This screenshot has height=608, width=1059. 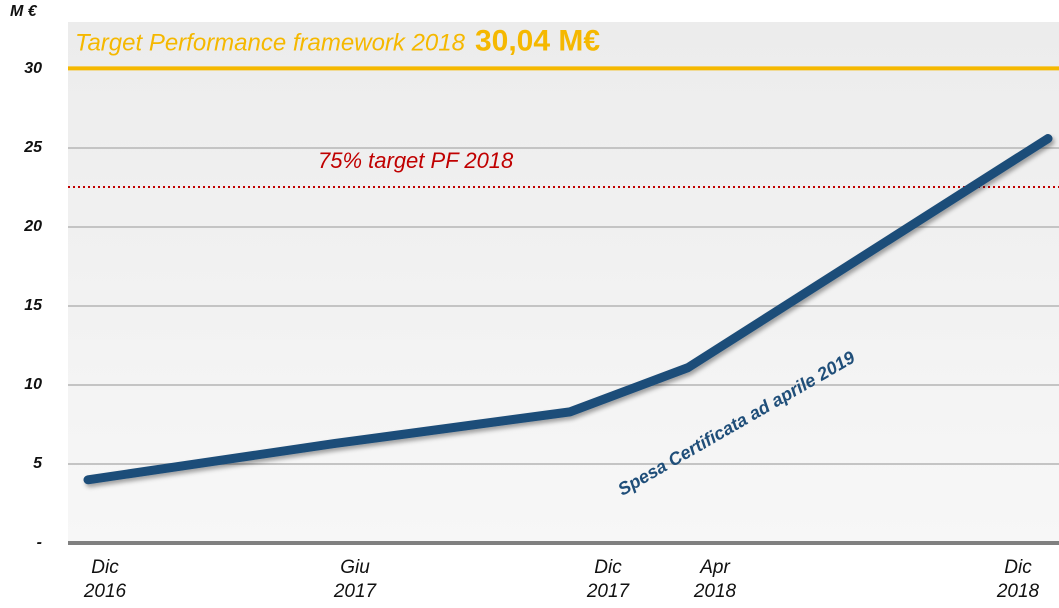 What do you see at coordinates (416, 160) in the screenshot?
I see `threshold-label: 75% target PF 2018` at bounding box center [416, 160].